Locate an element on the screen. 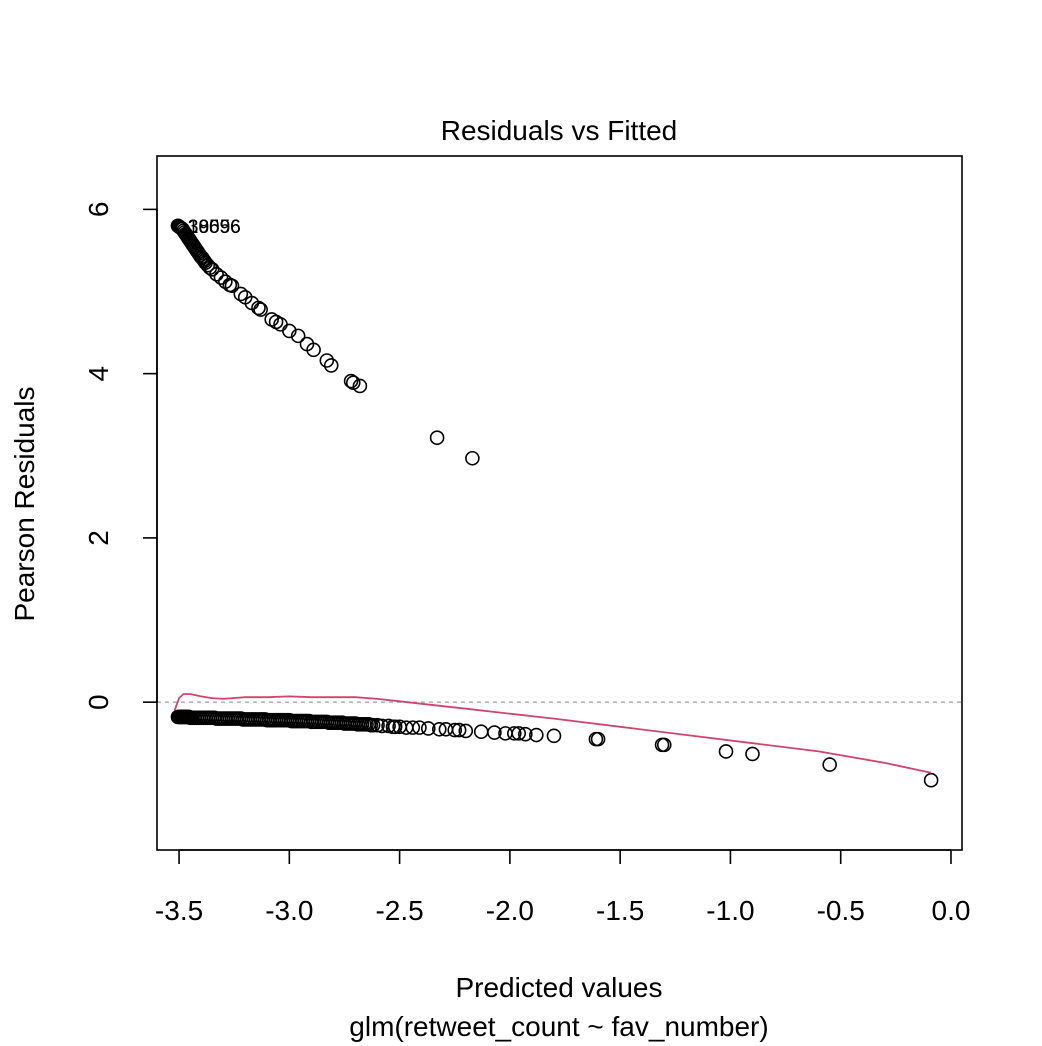  x-tick-label: -0.5 is located at coordinates (841, 910).